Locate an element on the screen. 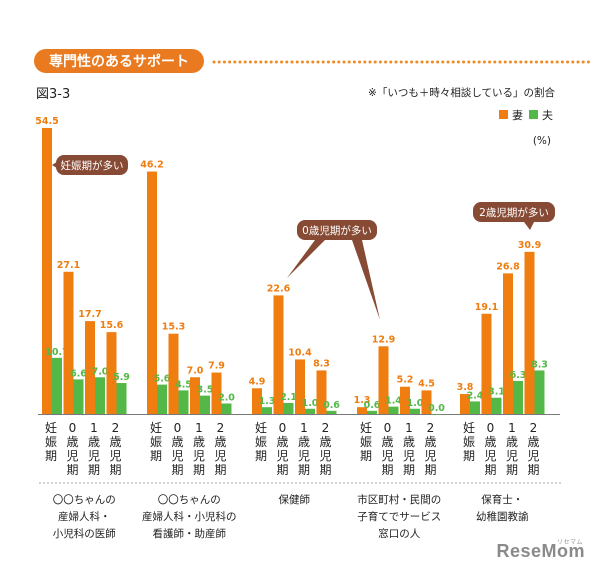 This screenshot has width=599, height=568. data-label-wife: 7.9 is located at coordinates (216, 366).